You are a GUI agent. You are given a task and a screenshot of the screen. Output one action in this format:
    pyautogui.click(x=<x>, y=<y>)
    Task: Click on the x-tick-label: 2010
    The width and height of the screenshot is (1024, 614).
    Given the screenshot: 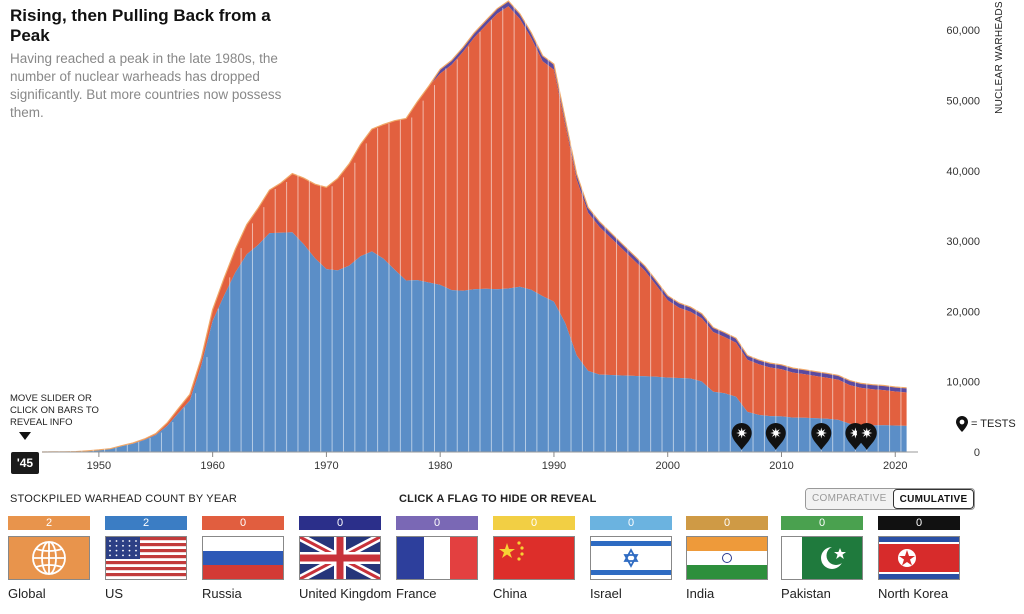 What is the action you would take?
    pyautogui.click(x=781, y=465)
    